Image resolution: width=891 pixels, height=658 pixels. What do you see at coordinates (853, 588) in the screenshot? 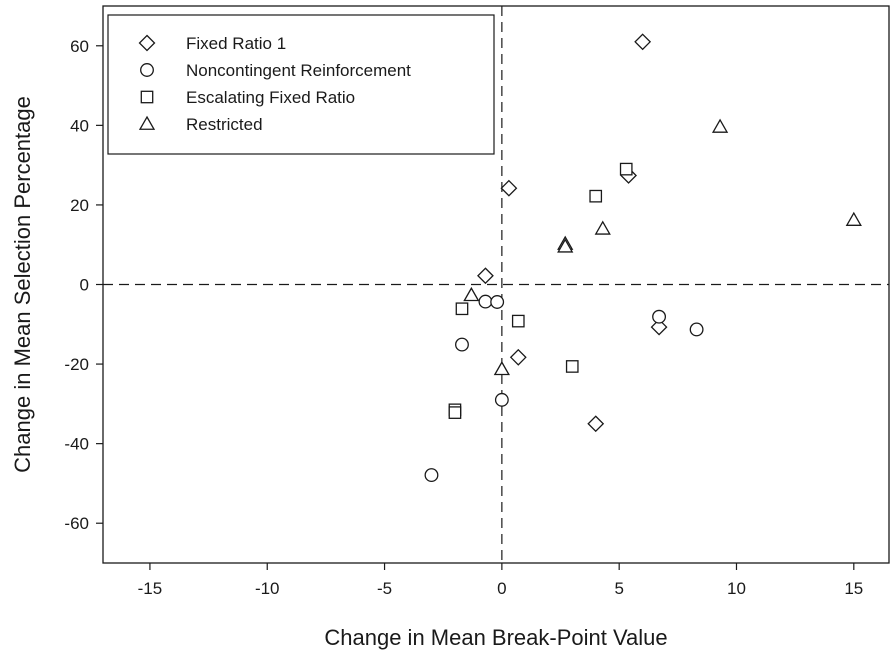
I see `x-tick-label: 15` at bounding box center [853, 588].